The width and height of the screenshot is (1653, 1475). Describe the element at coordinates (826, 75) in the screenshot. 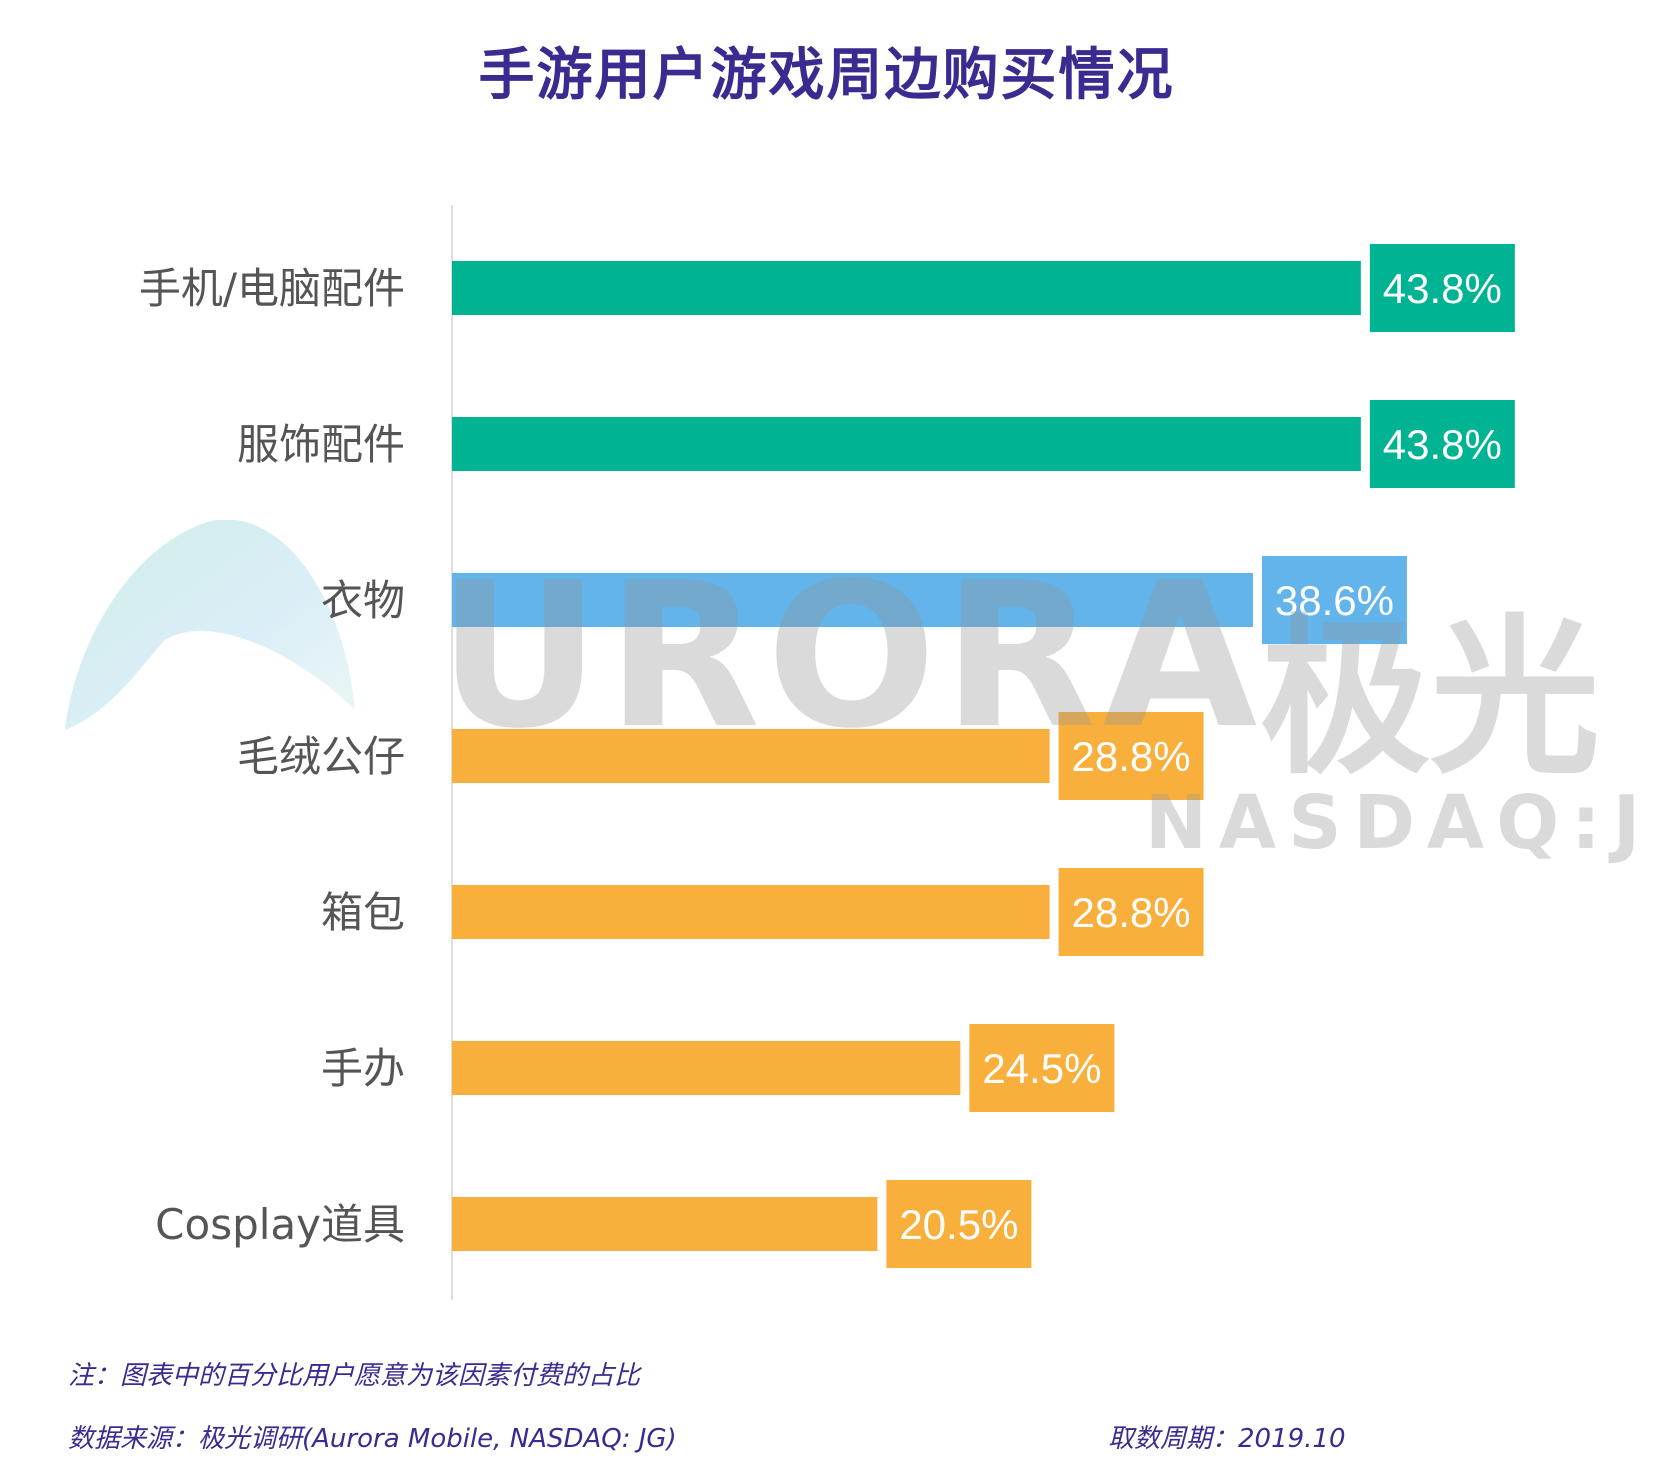

I see `chart-title: 手游用户游戏周边购买情况` at that location.